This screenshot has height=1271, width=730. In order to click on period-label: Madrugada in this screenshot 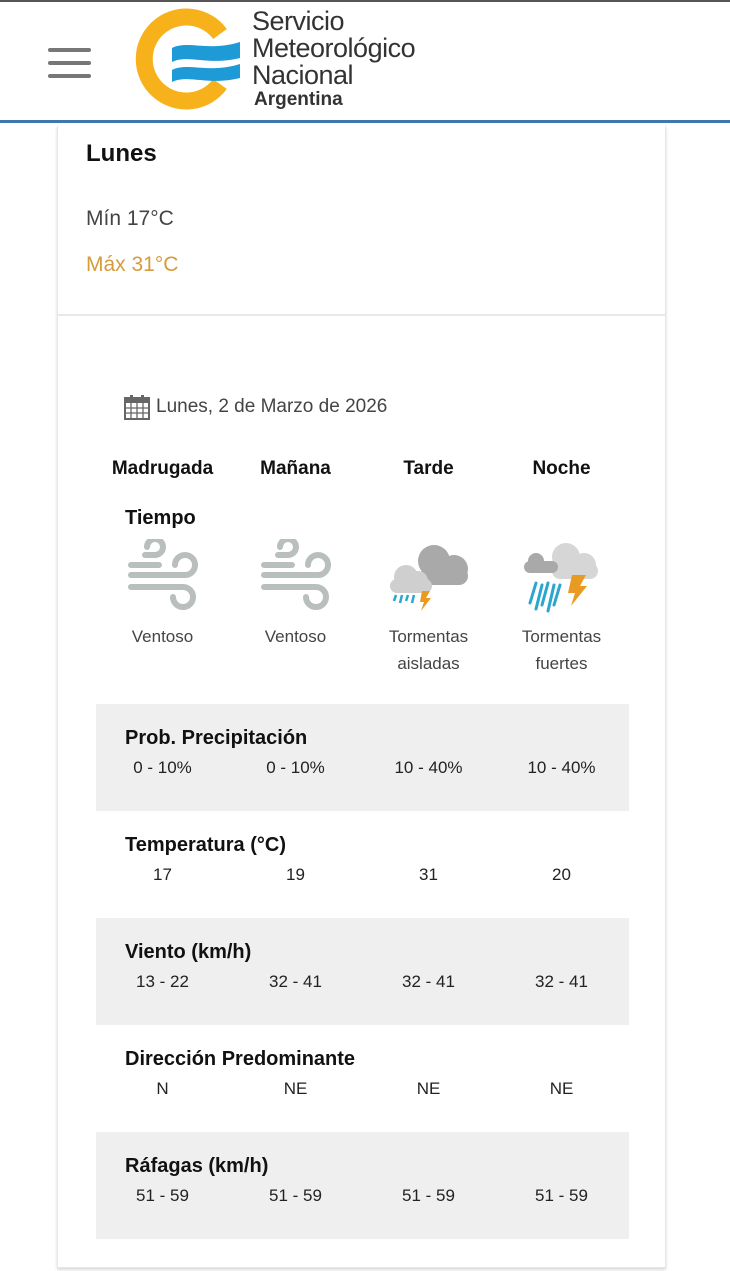, I will do `click(162, 468)`.